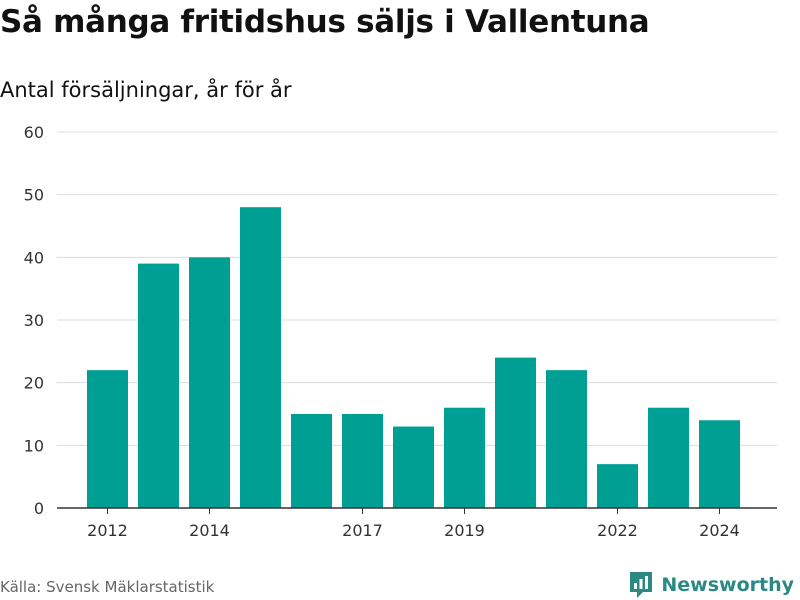  Describe the element at coordinates (362, 461) in the screenshot. I see `bar-2017` at that location.